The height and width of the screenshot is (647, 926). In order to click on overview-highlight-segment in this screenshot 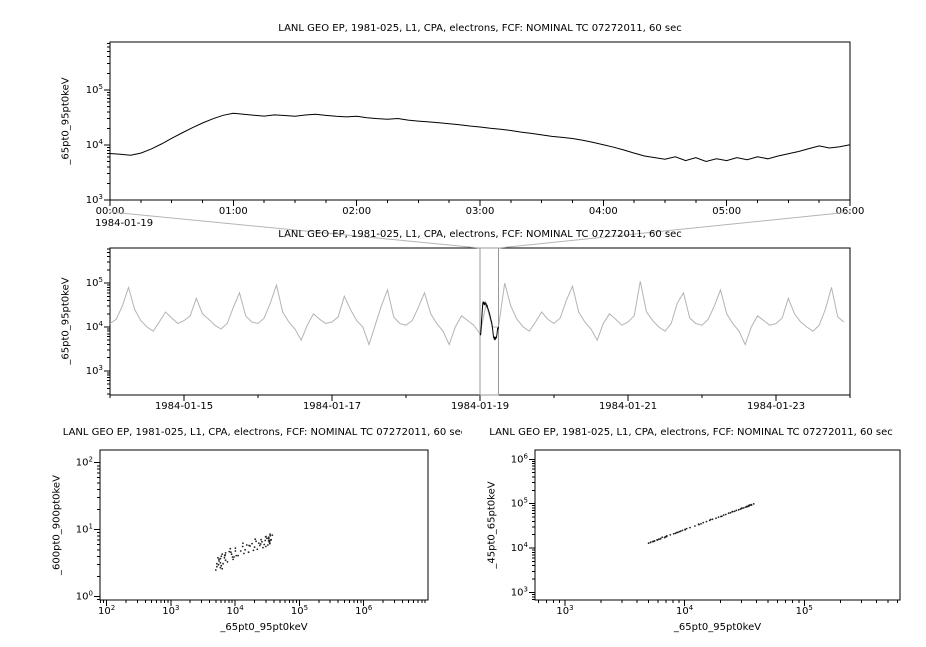, I will do `click(489, 320)`.